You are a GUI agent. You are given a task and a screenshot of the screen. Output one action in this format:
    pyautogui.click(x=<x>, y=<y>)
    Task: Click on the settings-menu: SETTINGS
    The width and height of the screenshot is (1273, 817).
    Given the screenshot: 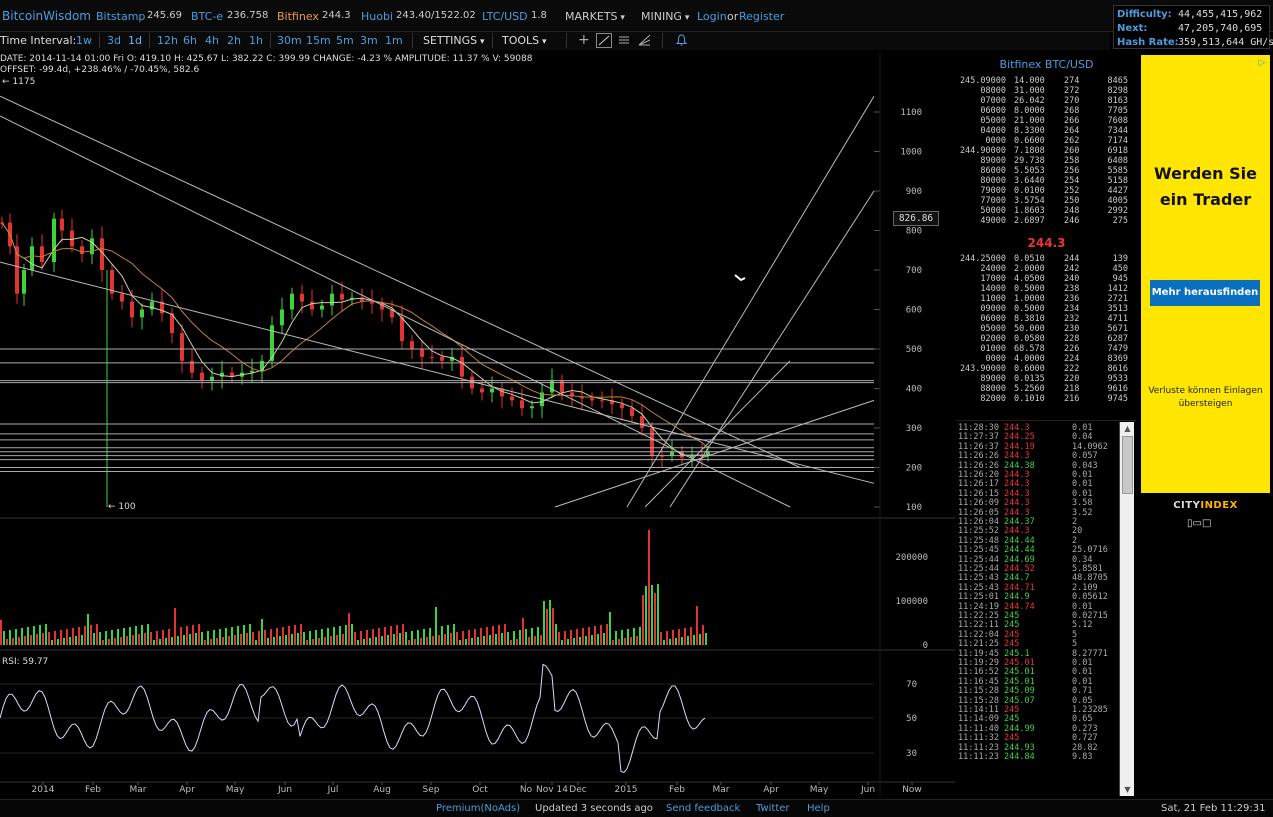 What is the action you would take?
    pyautogui.click(x=454, y=40)
    